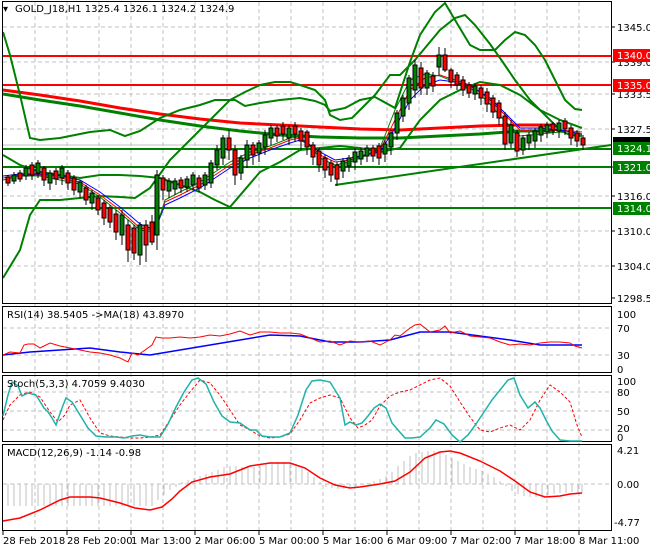 The height and width of the screenshot is (550, 650). What do you see at coordinates (417, 541) in the screenshot?
I see `time-tick-6: 6 Mar 09:00` at bounding box center [417, 541].